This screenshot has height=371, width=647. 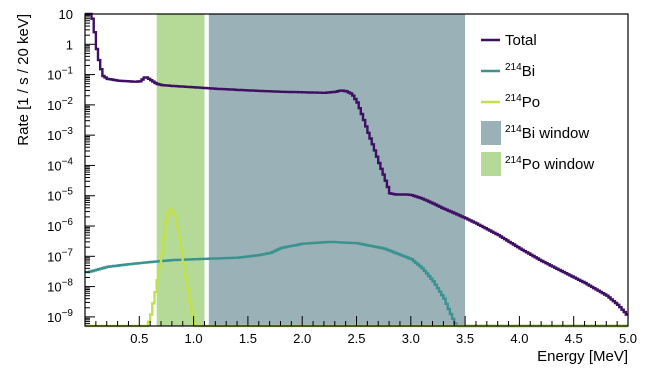 I want to click on region-po214-window, so click(x=180, y=170).